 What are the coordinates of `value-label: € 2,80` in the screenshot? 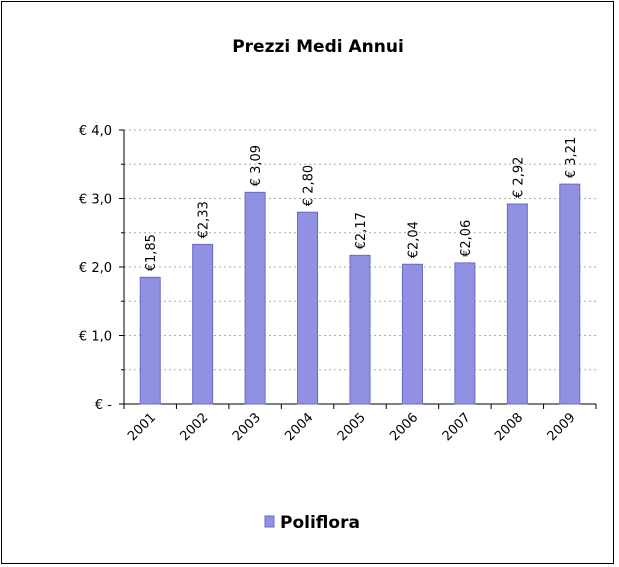 It's located at (309, 185).